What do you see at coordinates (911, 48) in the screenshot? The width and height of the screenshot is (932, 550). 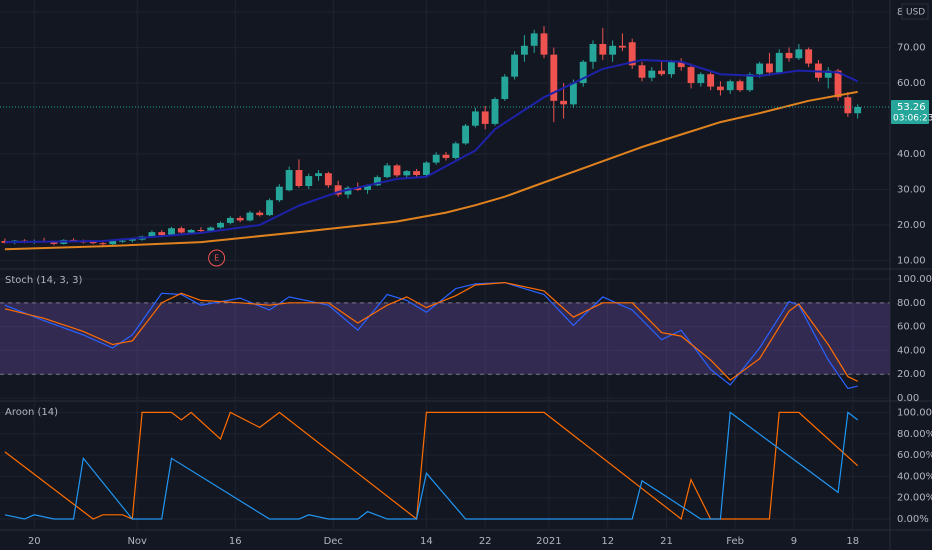 I see `y-tick-label: 70.00` at bounding box center [911, 48].